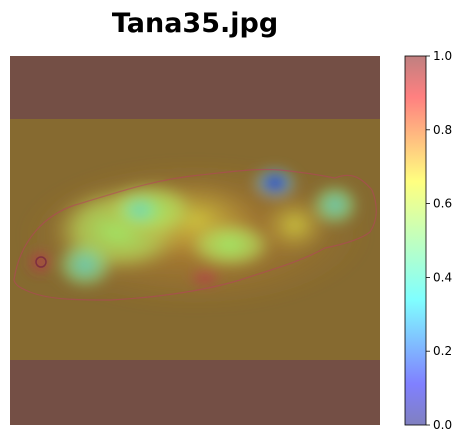  Describe the element at coordinates (442, 204) in the screenshot. I see `colorbar-tick-label: 0.6` at that location.